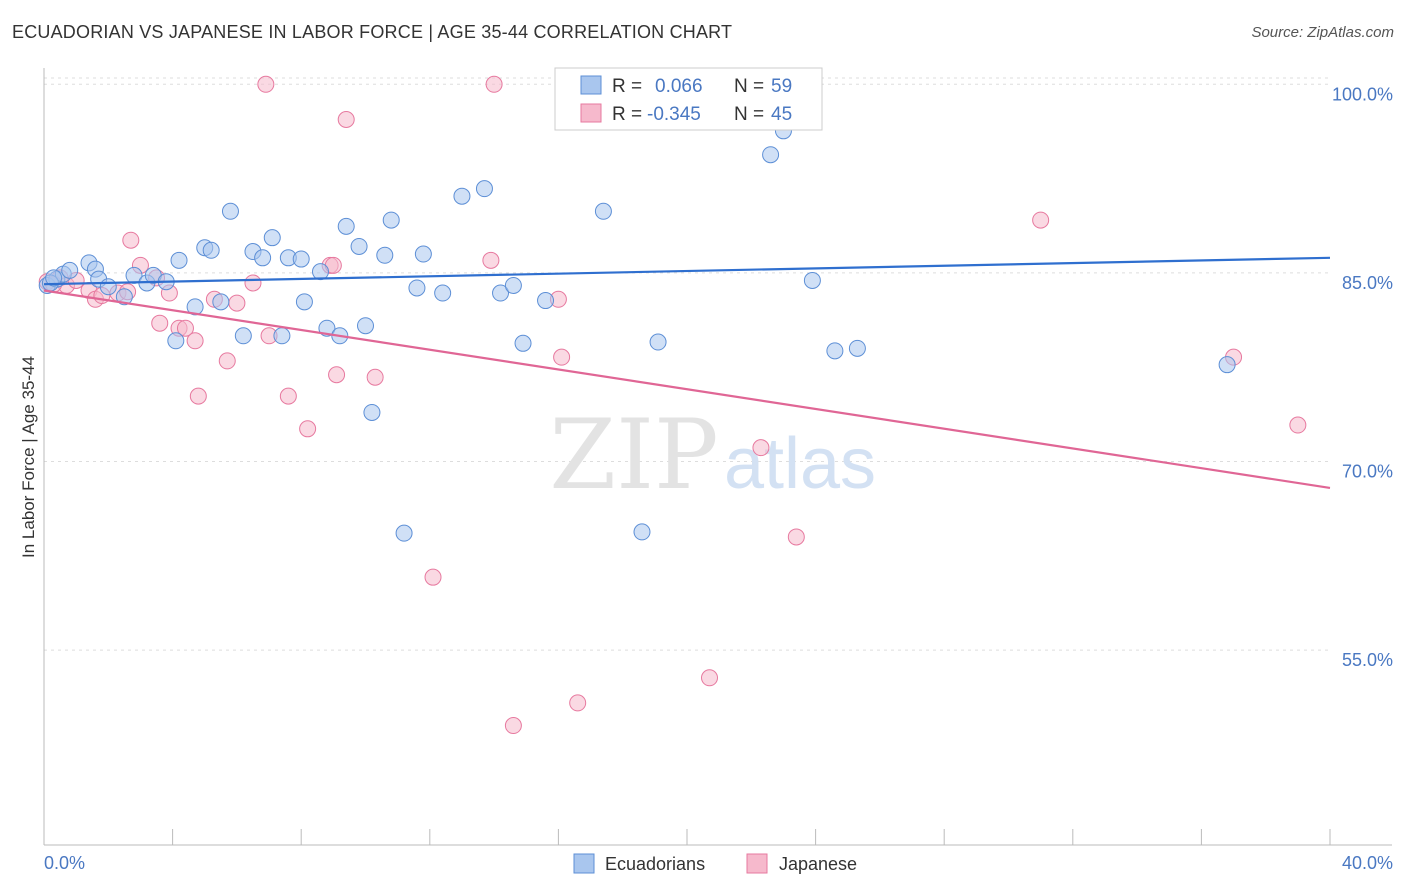 This screenshot has height=892, width=1406. Describe the element at coordinates (655, 864) in the screenshot. I see `bottom-legend-label-ecuadorians: Ecuadorians` at that location.